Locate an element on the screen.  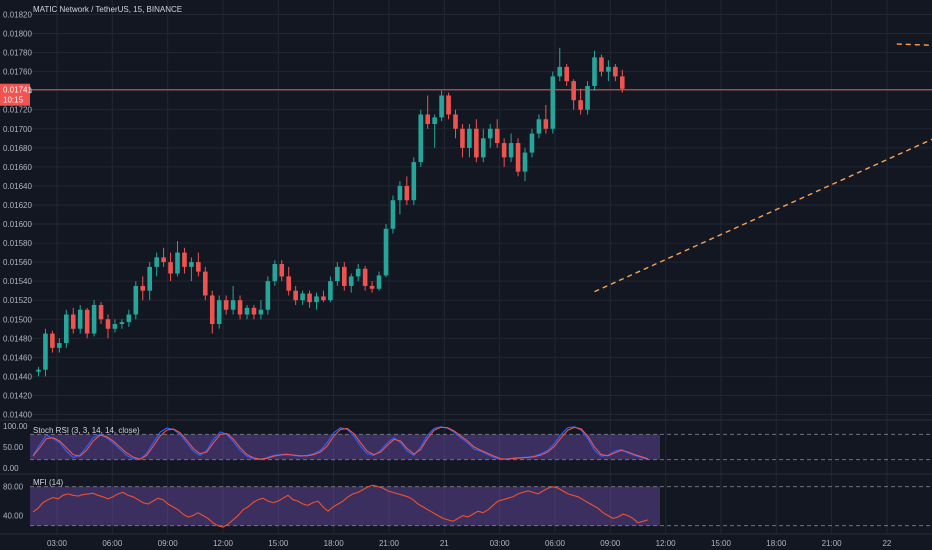
price-tick-label: 0.01480 is located at coordinates (17, 338).